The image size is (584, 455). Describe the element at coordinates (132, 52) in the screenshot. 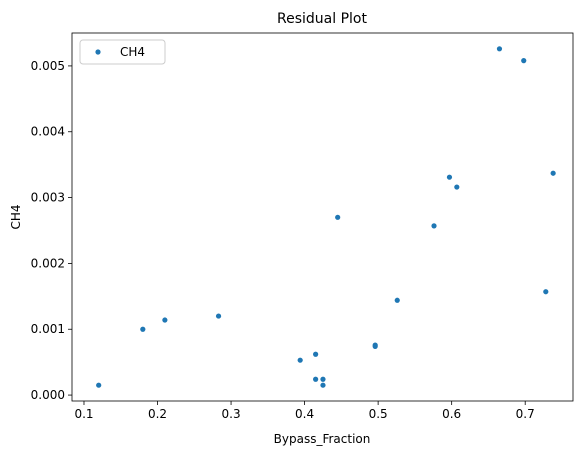

I see `legend-label: CH4` at that location.